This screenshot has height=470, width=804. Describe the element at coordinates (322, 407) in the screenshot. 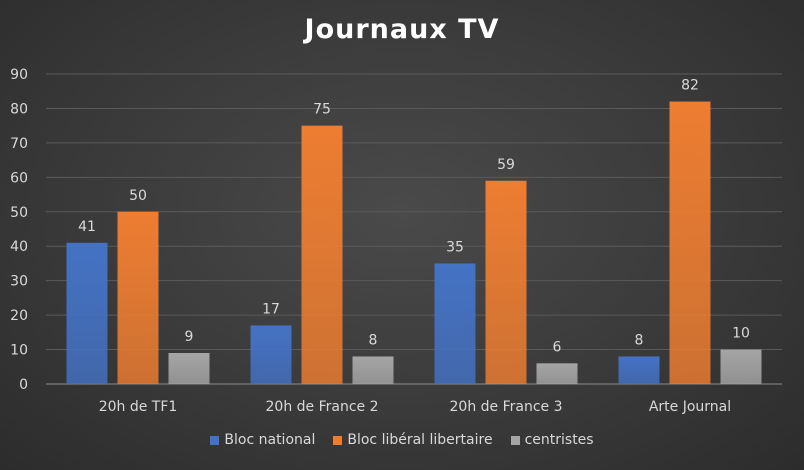

I see `x-tick-label: 20h de France 2` at that location.